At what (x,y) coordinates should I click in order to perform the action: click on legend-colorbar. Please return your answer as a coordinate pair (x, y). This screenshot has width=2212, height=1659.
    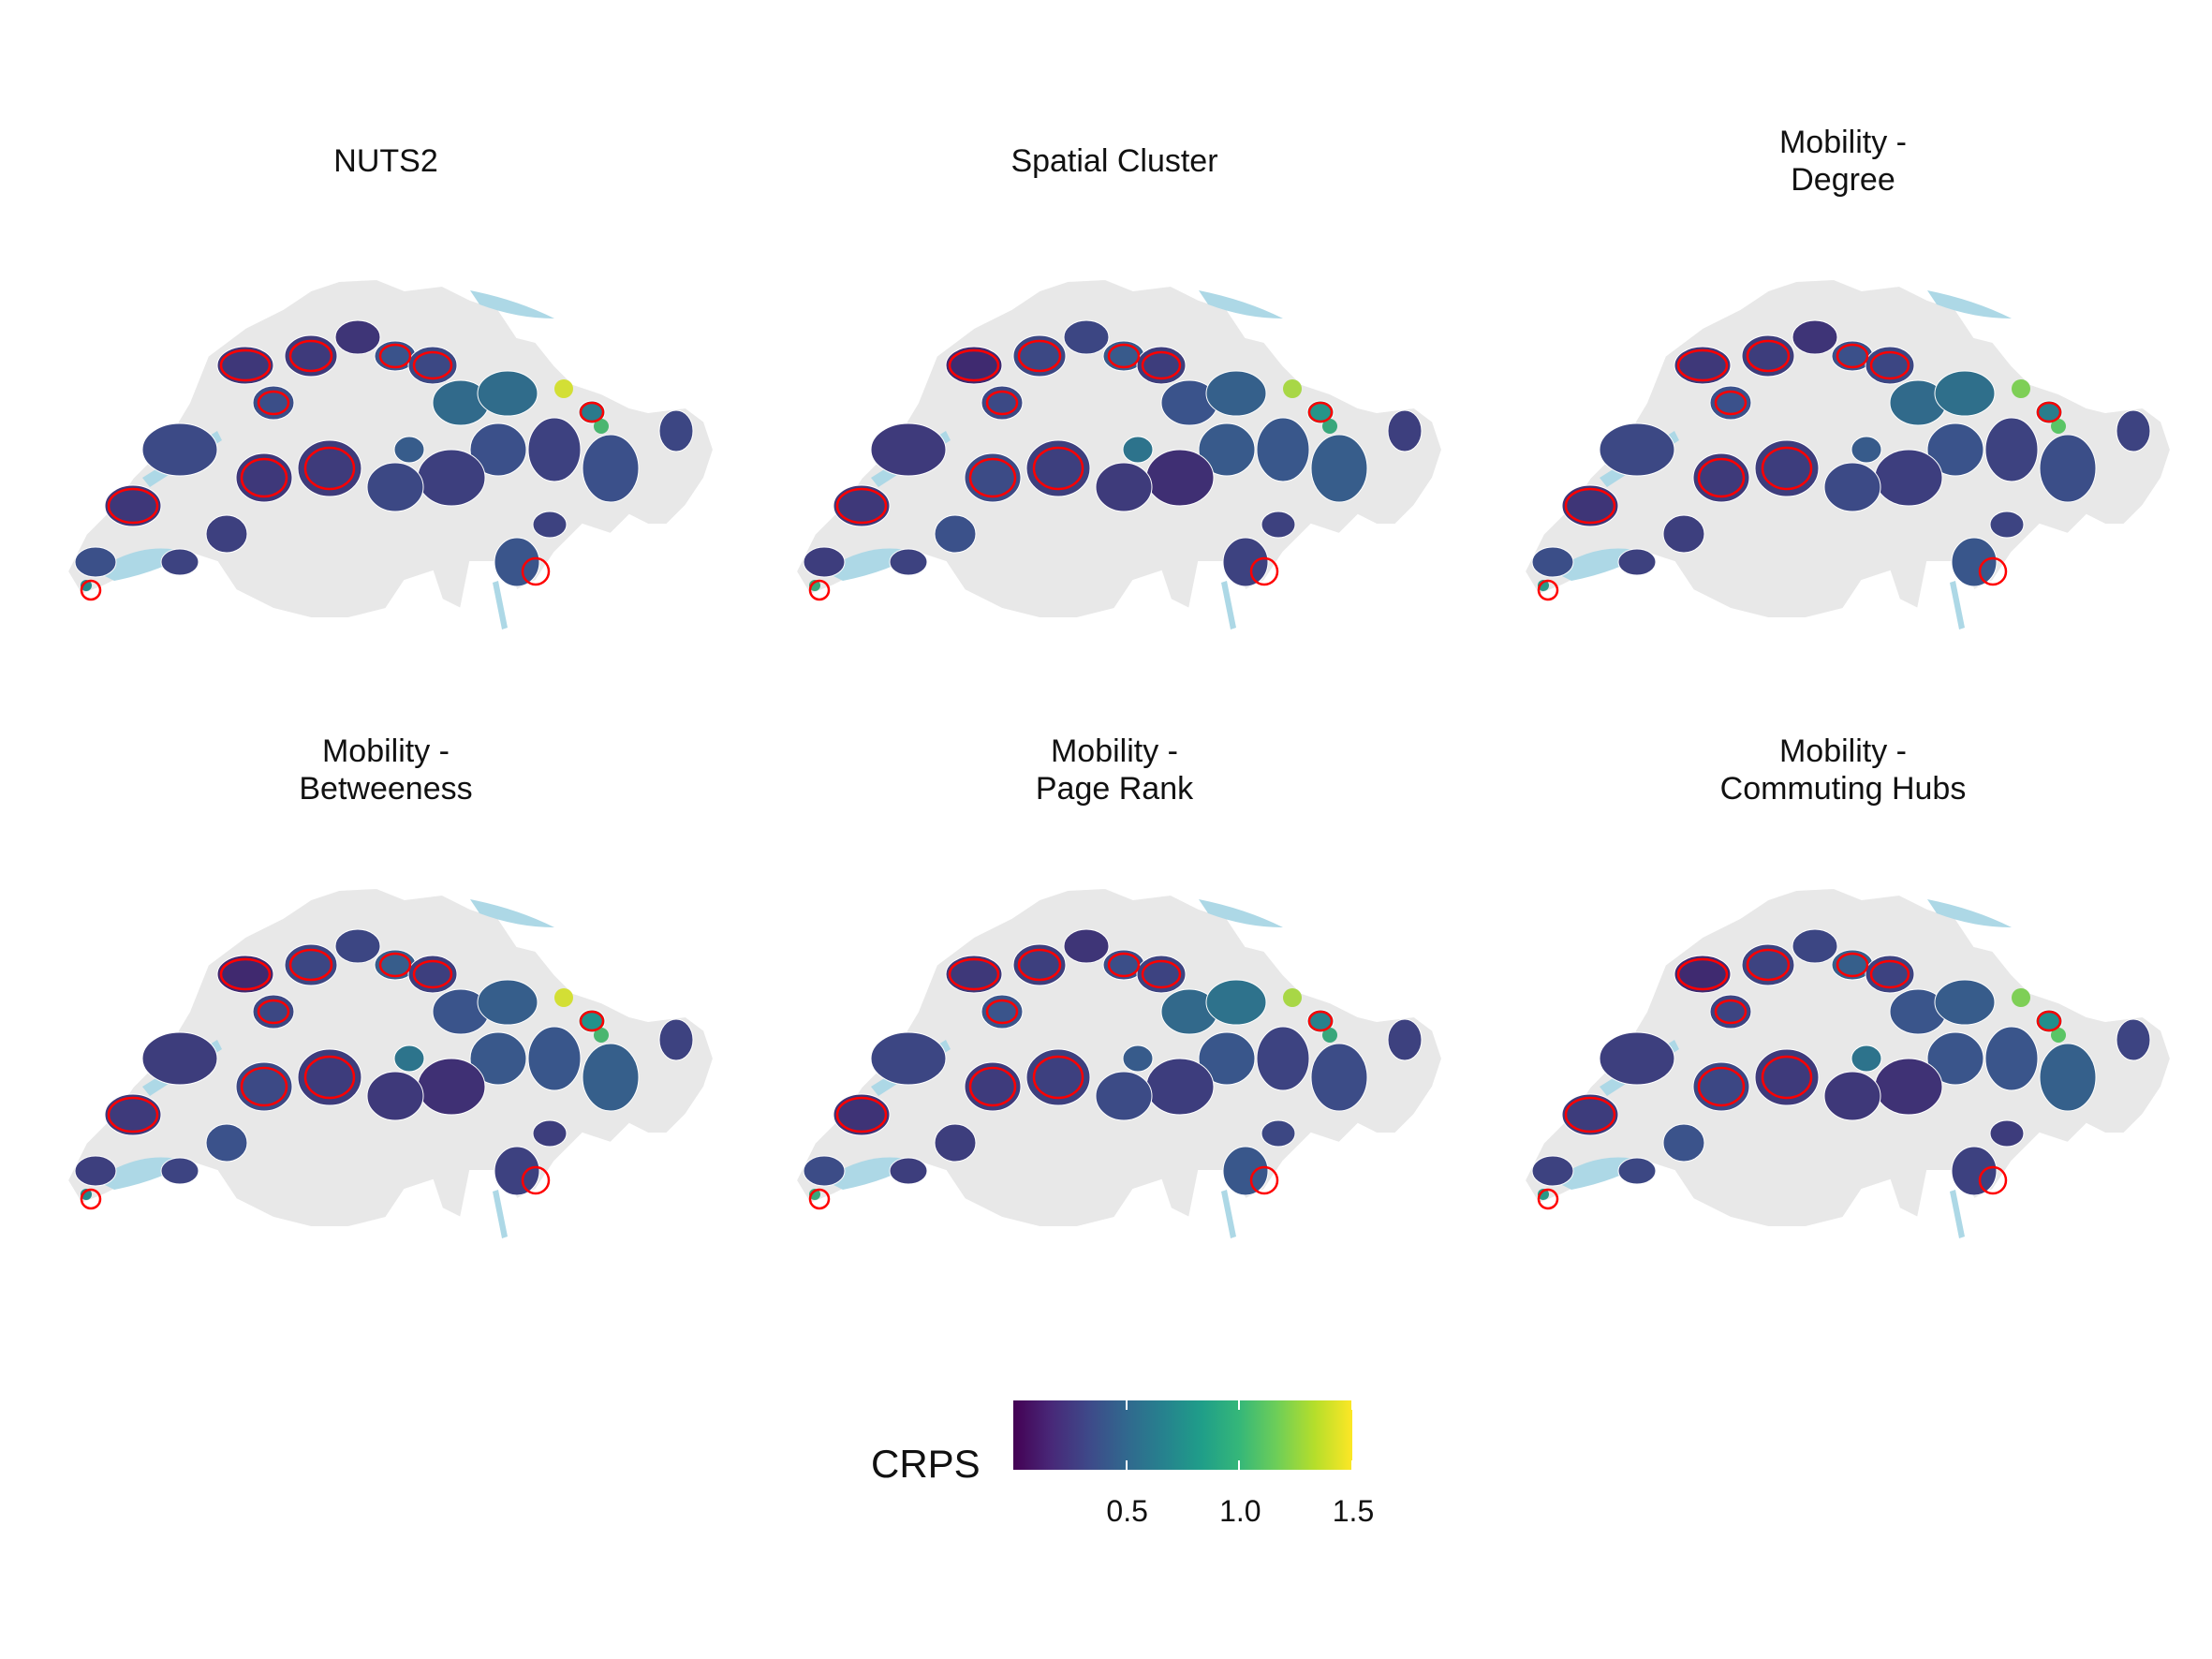
    Looking at the image, I should click on (1183, 1435).